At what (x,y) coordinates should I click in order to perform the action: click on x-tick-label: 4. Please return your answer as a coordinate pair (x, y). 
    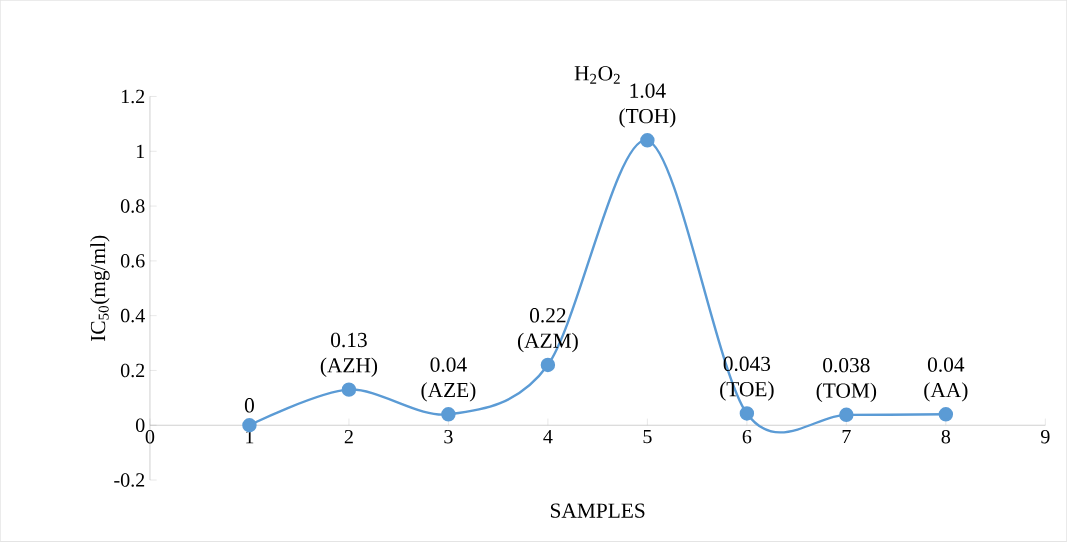
    Looking at the image, I should click on (548, 437).